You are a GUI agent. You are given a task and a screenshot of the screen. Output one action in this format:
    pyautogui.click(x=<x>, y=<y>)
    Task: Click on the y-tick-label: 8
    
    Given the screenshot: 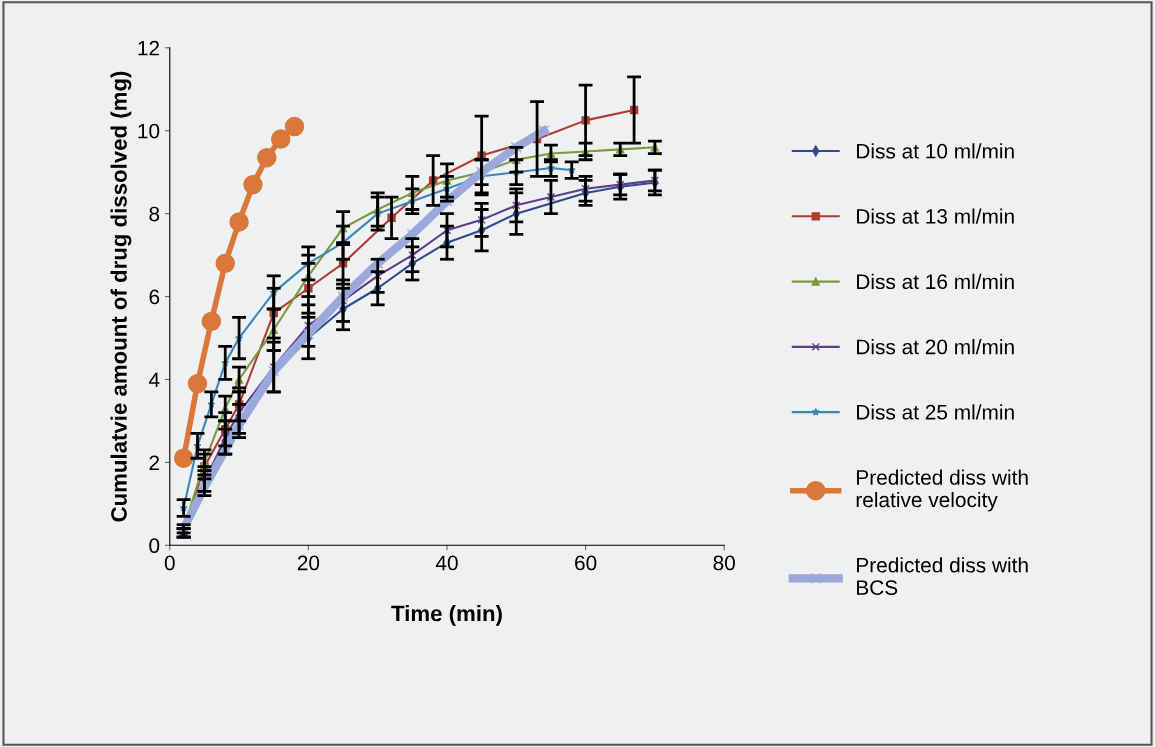 What is the action you would take?
    pyautogui.click(x=154, y=214)
    